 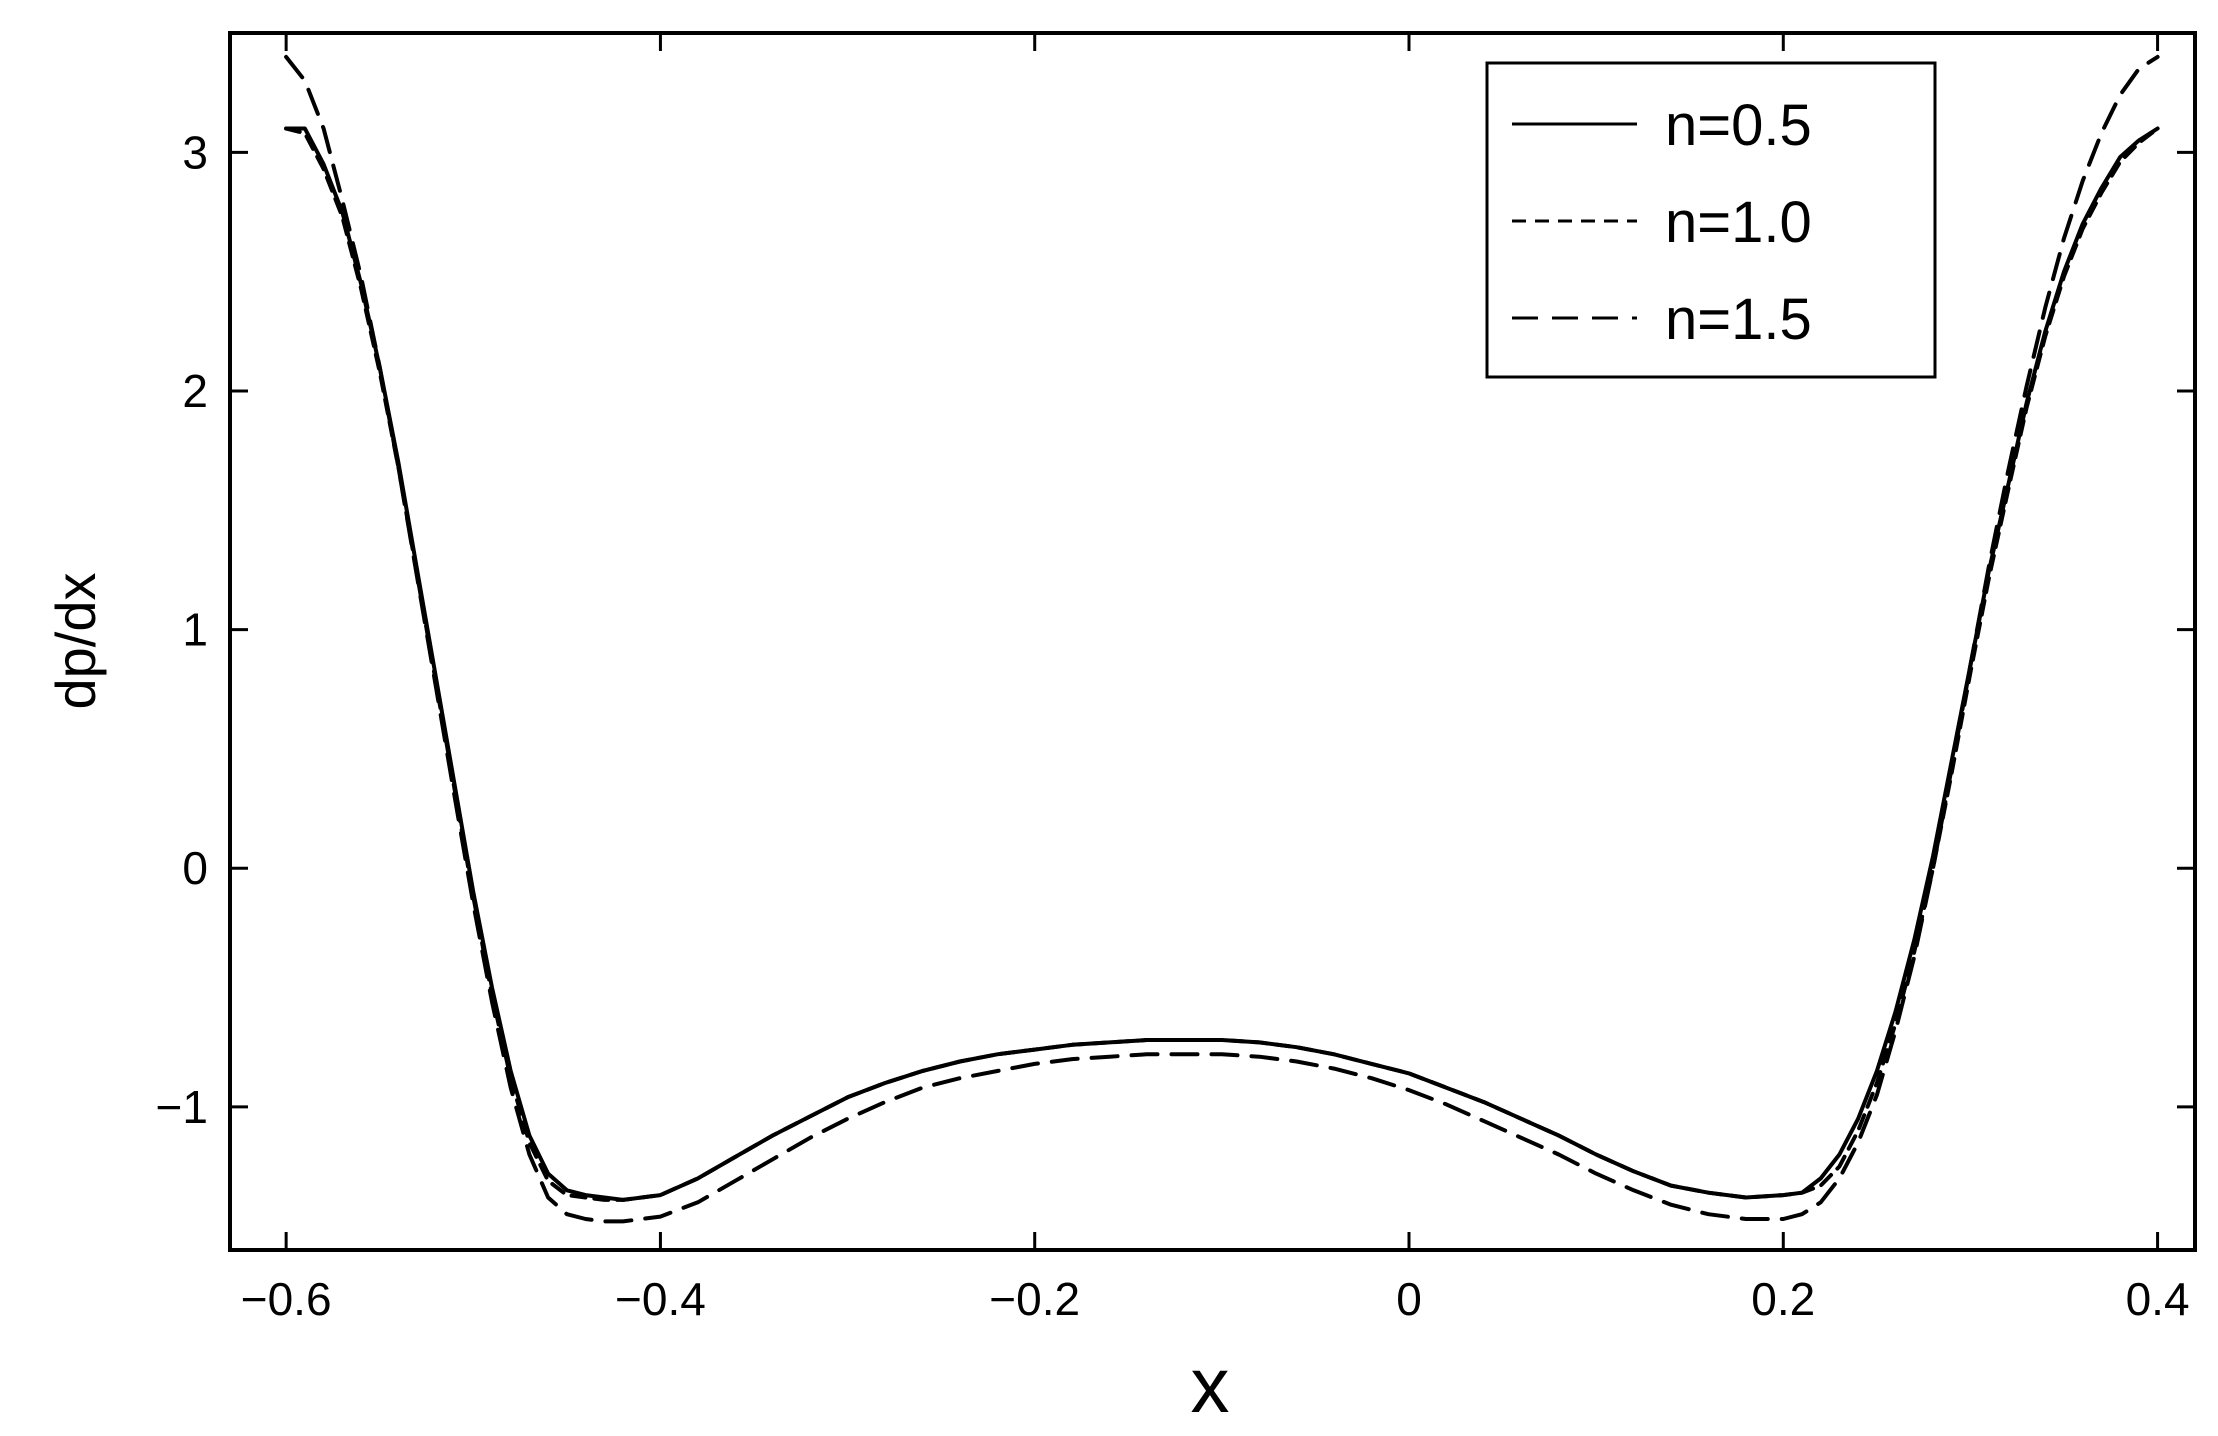 What do you see at coordinates (1034, 1299) in the screenshot?
I see `x-tick-label-2: −0.2` at bounding box center [1034, 1299].